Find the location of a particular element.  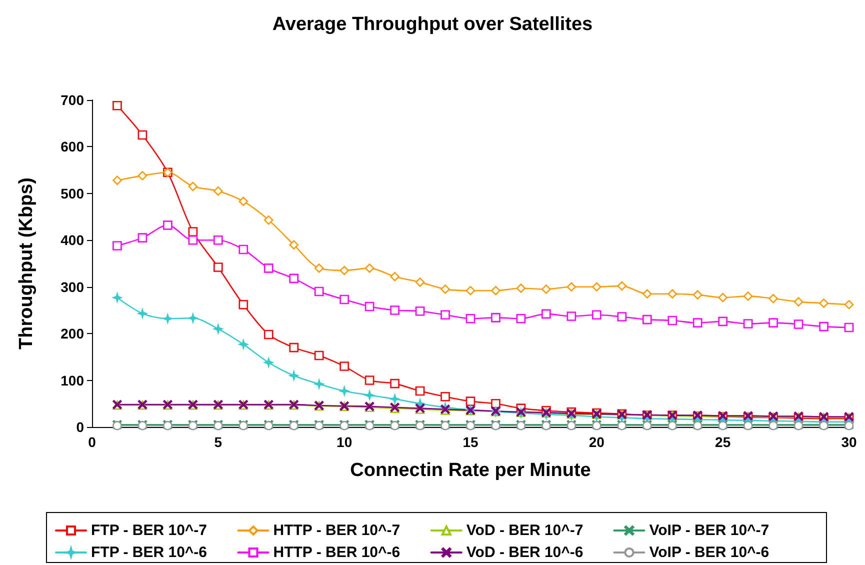

x-tick-label: 15 is located at coordinates (470, 442).